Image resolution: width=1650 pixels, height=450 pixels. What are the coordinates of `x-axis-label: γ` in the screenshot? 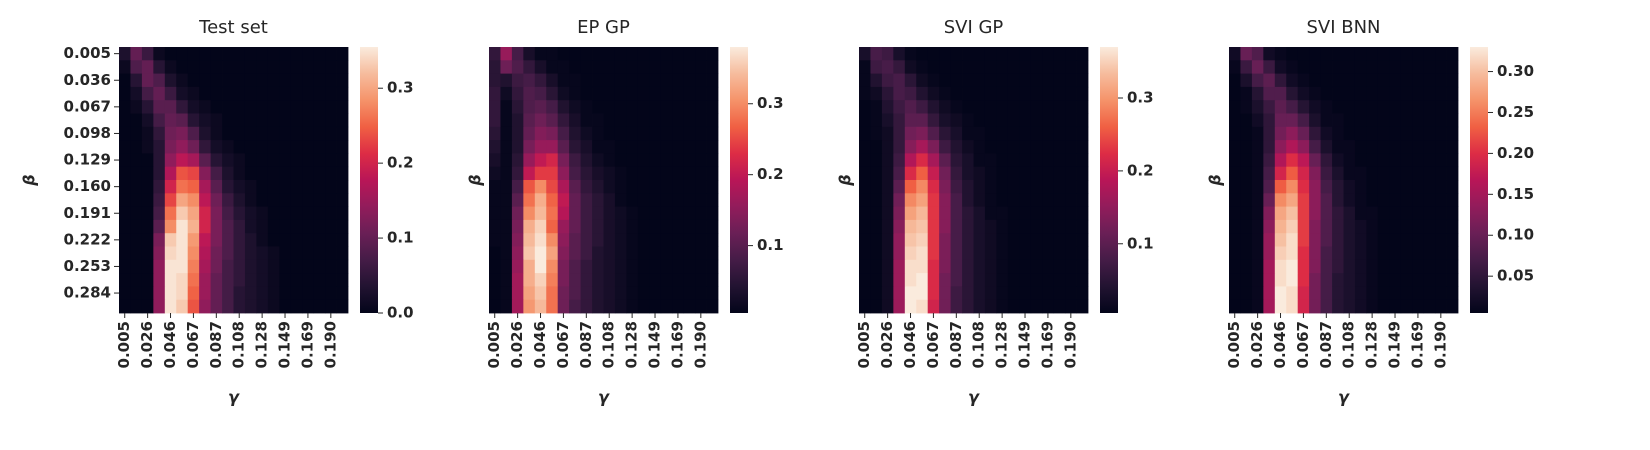 It's located at (974, 397).